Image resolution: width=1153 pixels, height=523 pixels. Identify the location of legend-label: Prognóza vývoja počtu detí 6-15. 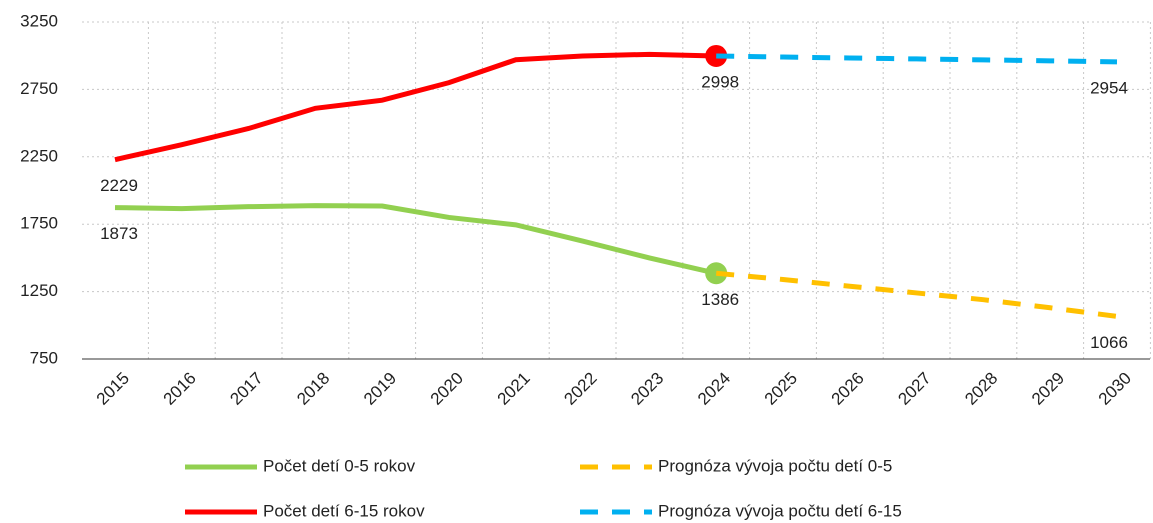
(780, 510).